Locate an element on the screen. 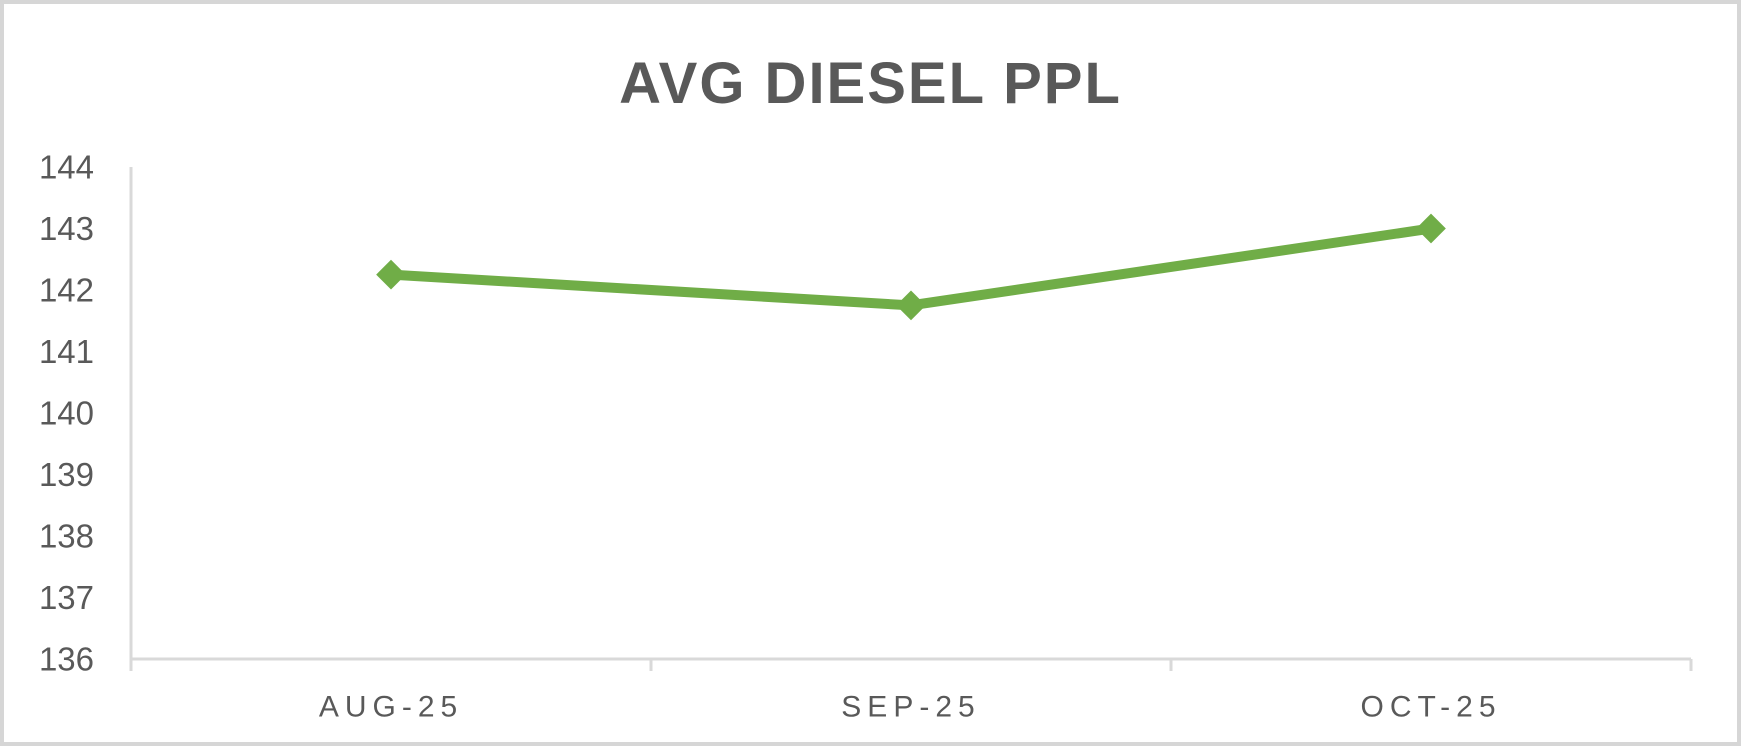 Image resolution: width=1741 pixels, height=746 pixels. y-axis-tick-label: 136 is located at coordinates (66, 659).